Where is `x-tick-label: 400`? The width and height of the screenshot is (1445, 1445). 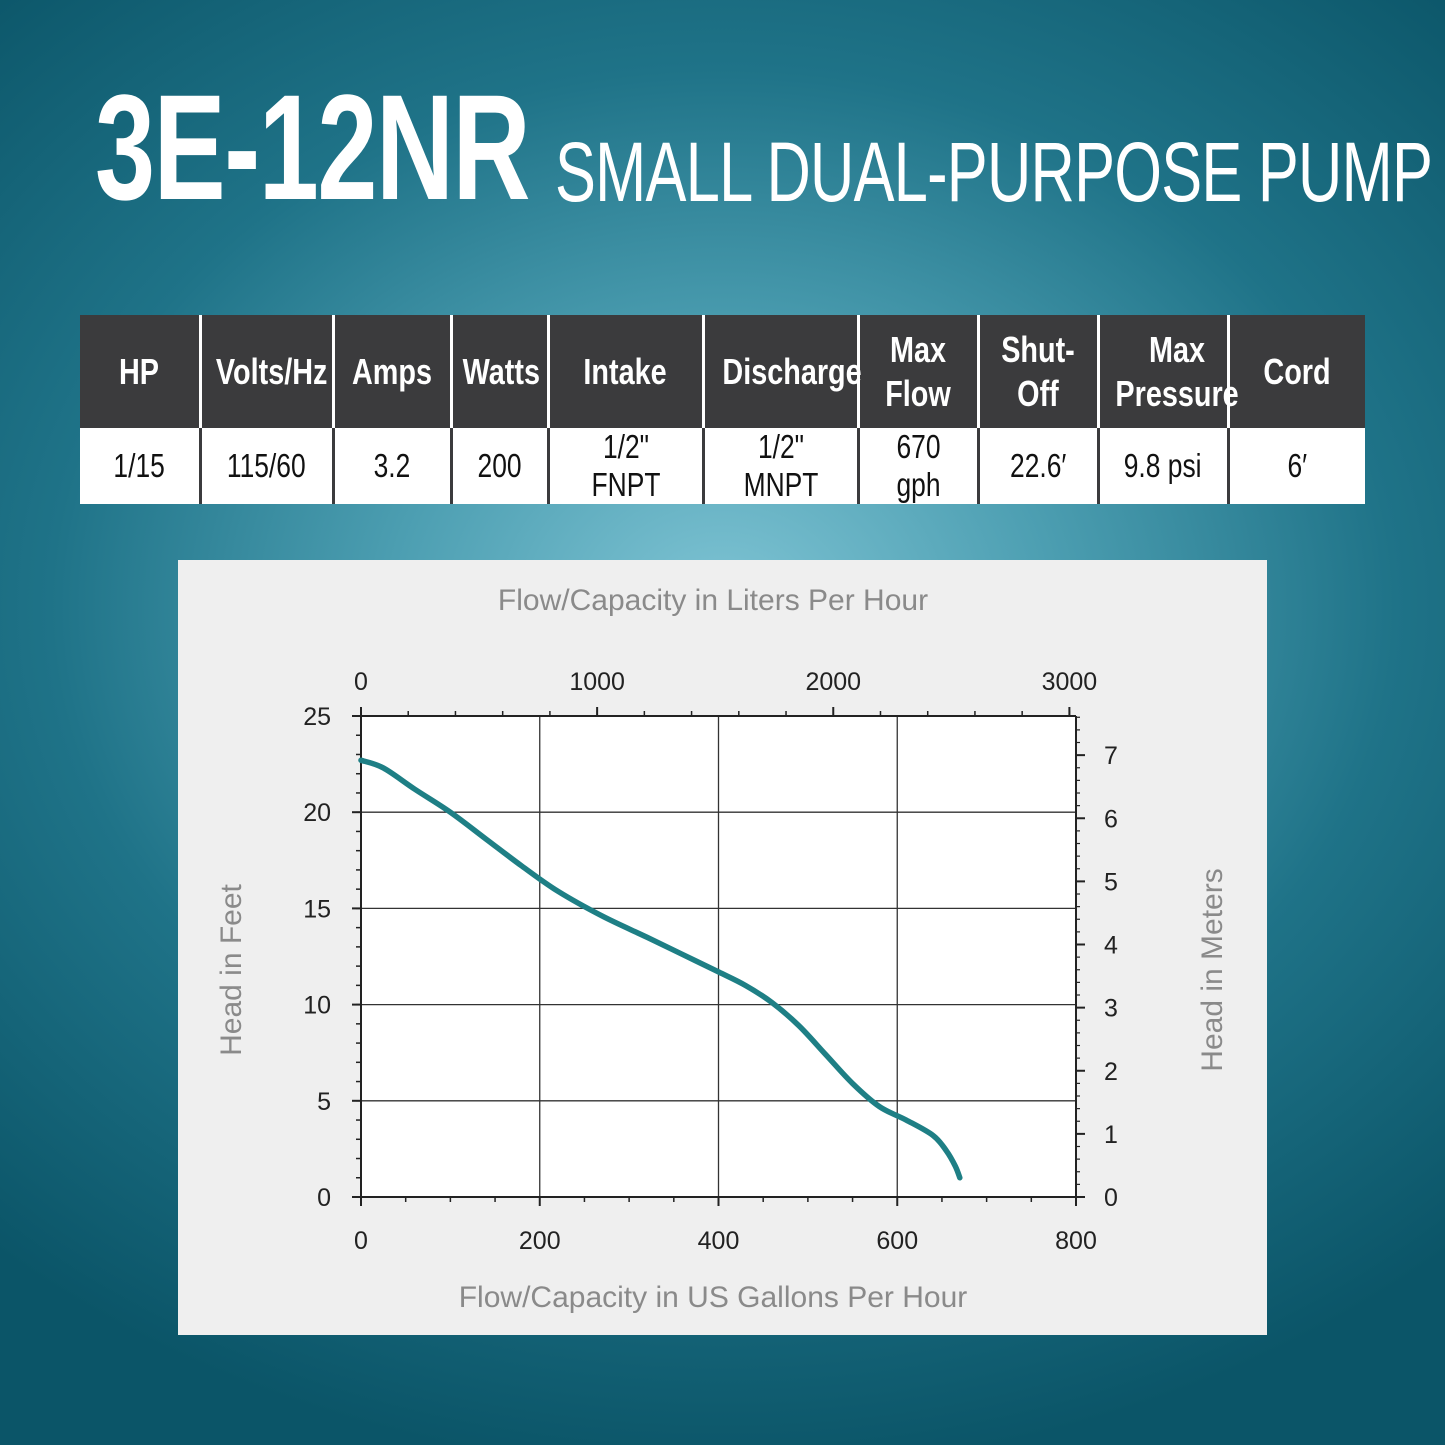 x-tick-label: 400 is located at coordinates (719, 1241).